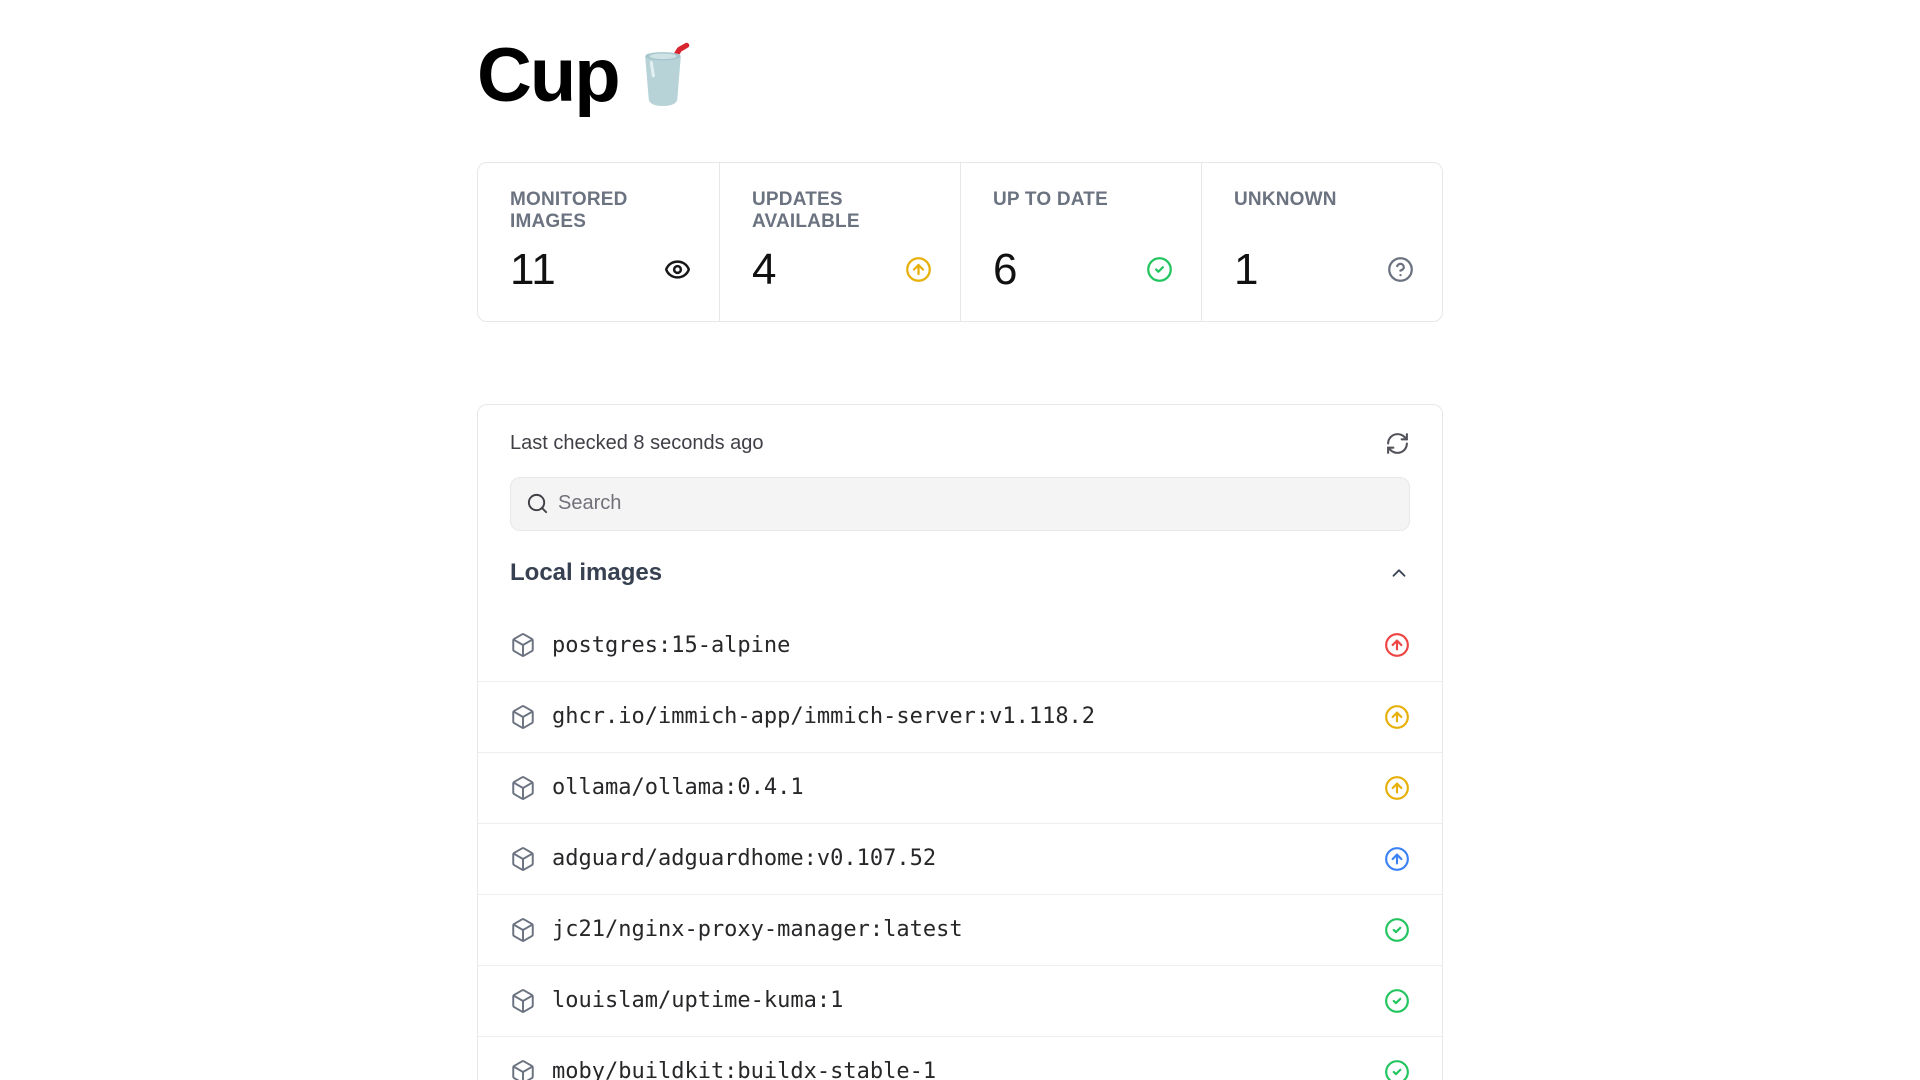 This screenshot has width=1920, height=1080. Describe the element at coordinates (1159, 269) in the screenshot. I see `circle-check-icon` at that location.